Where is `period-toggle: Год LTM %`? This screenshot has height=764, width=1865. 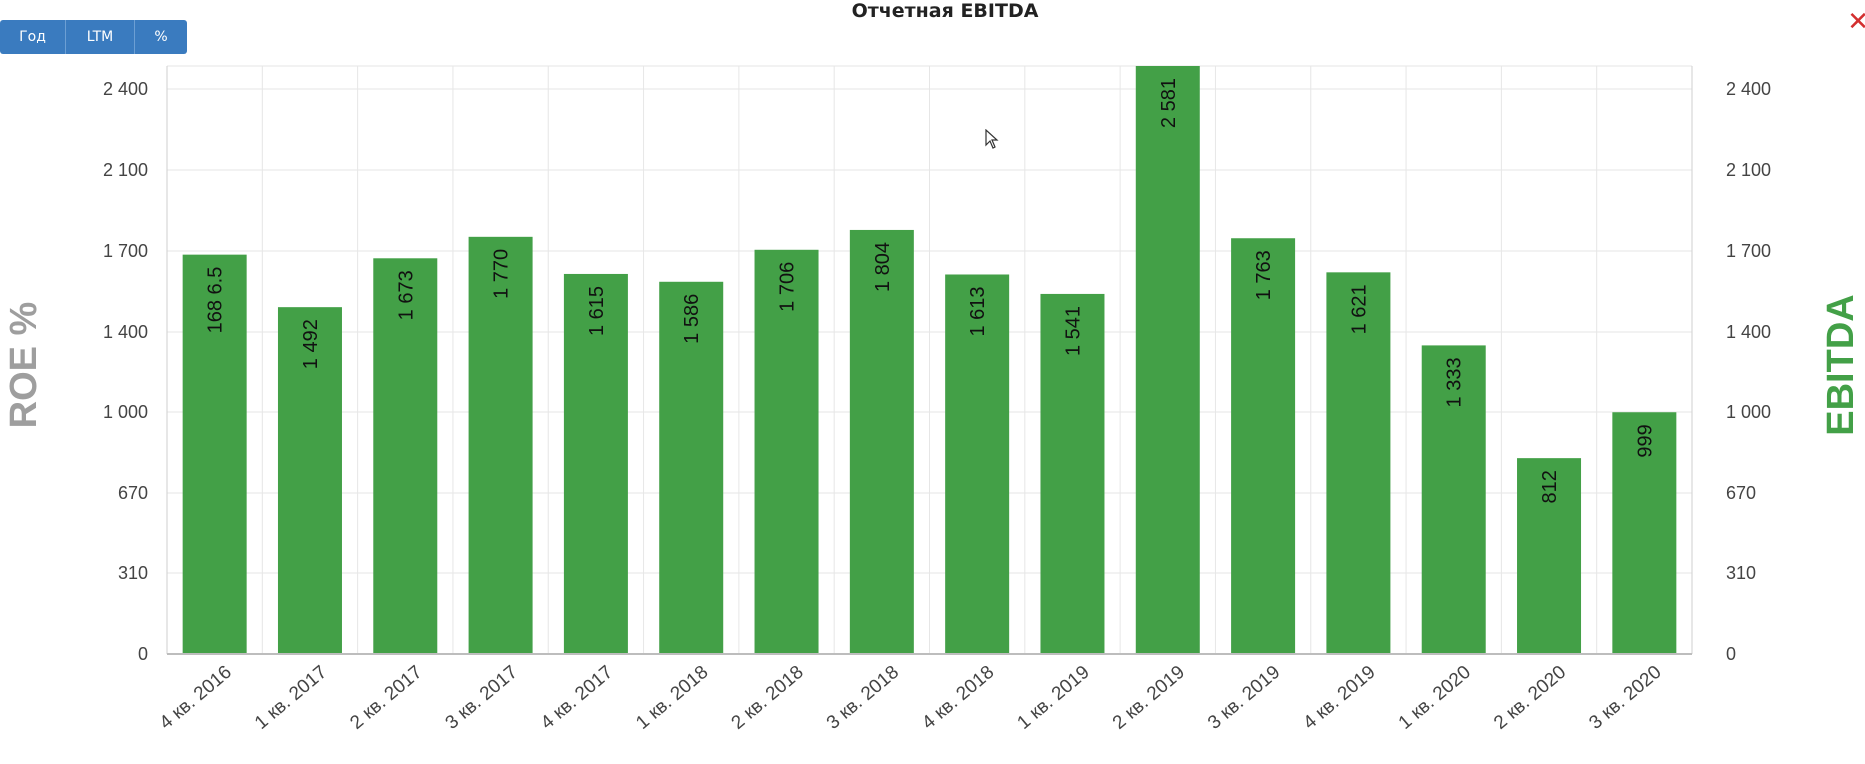
period-toggle: Год LTM % is located at coordinates (93, 37).